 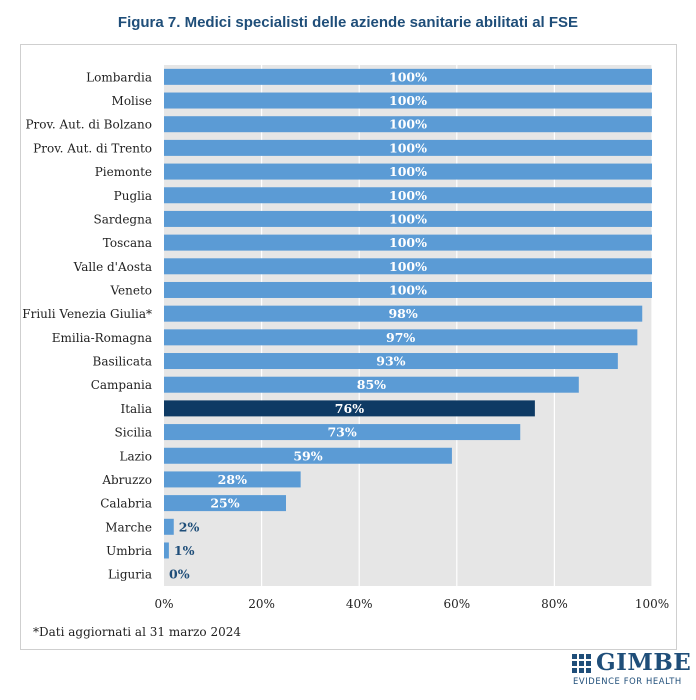 What do you see at coordinates (123, 219) in the screenshot?
I see `category-label: Sardegna` at bounding box center [123, 219].